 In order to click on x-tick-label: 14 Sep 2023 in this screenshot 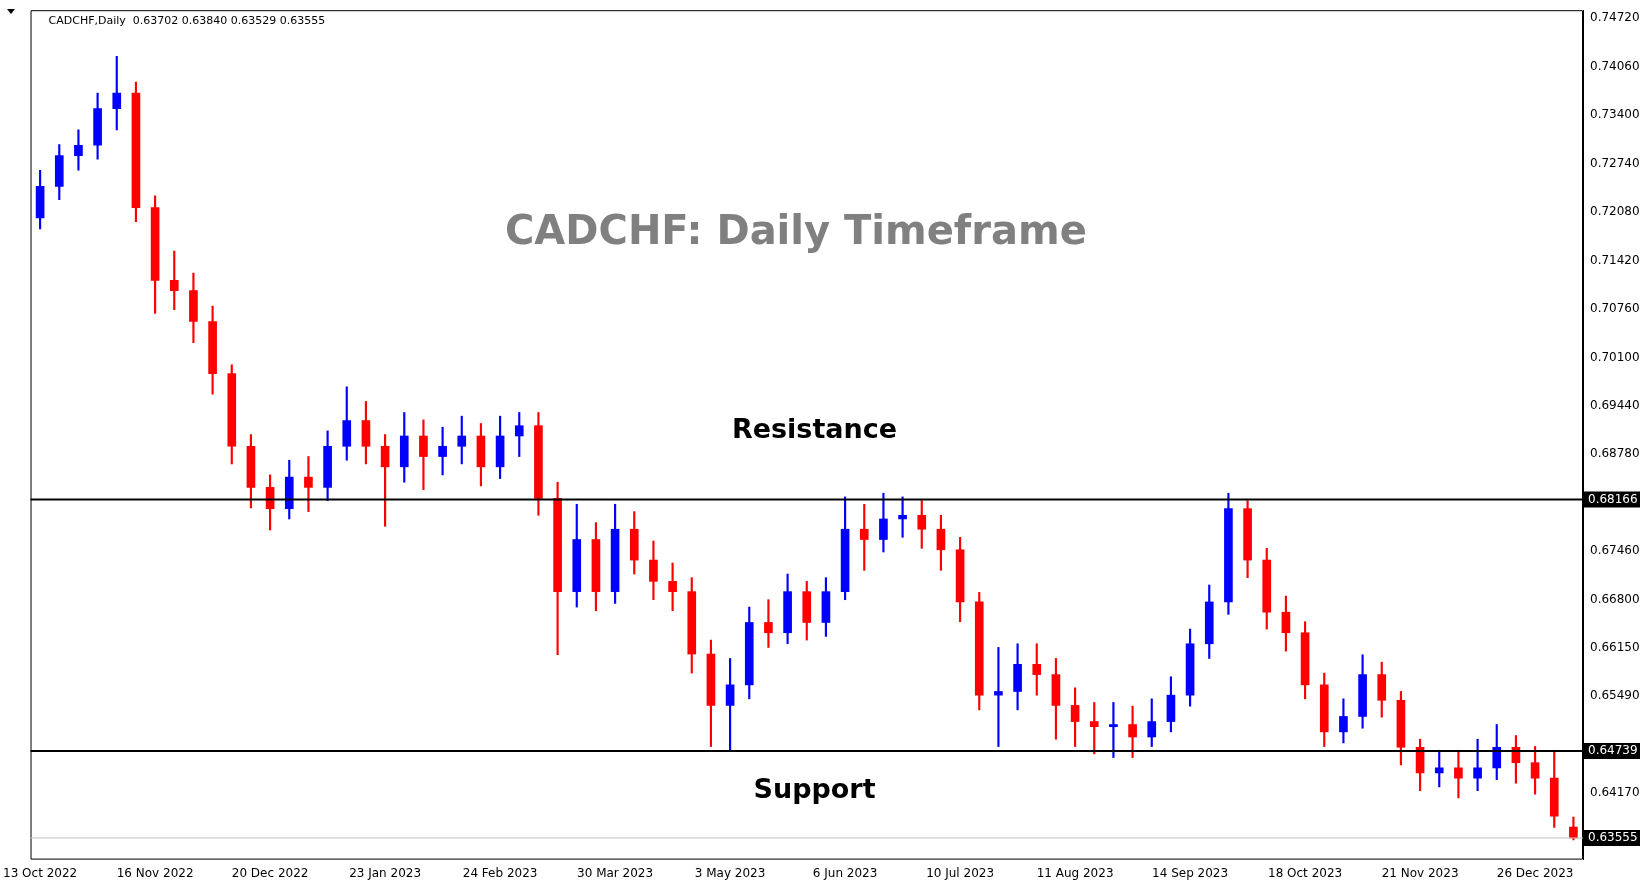, I will do `click(1190, 872)`.